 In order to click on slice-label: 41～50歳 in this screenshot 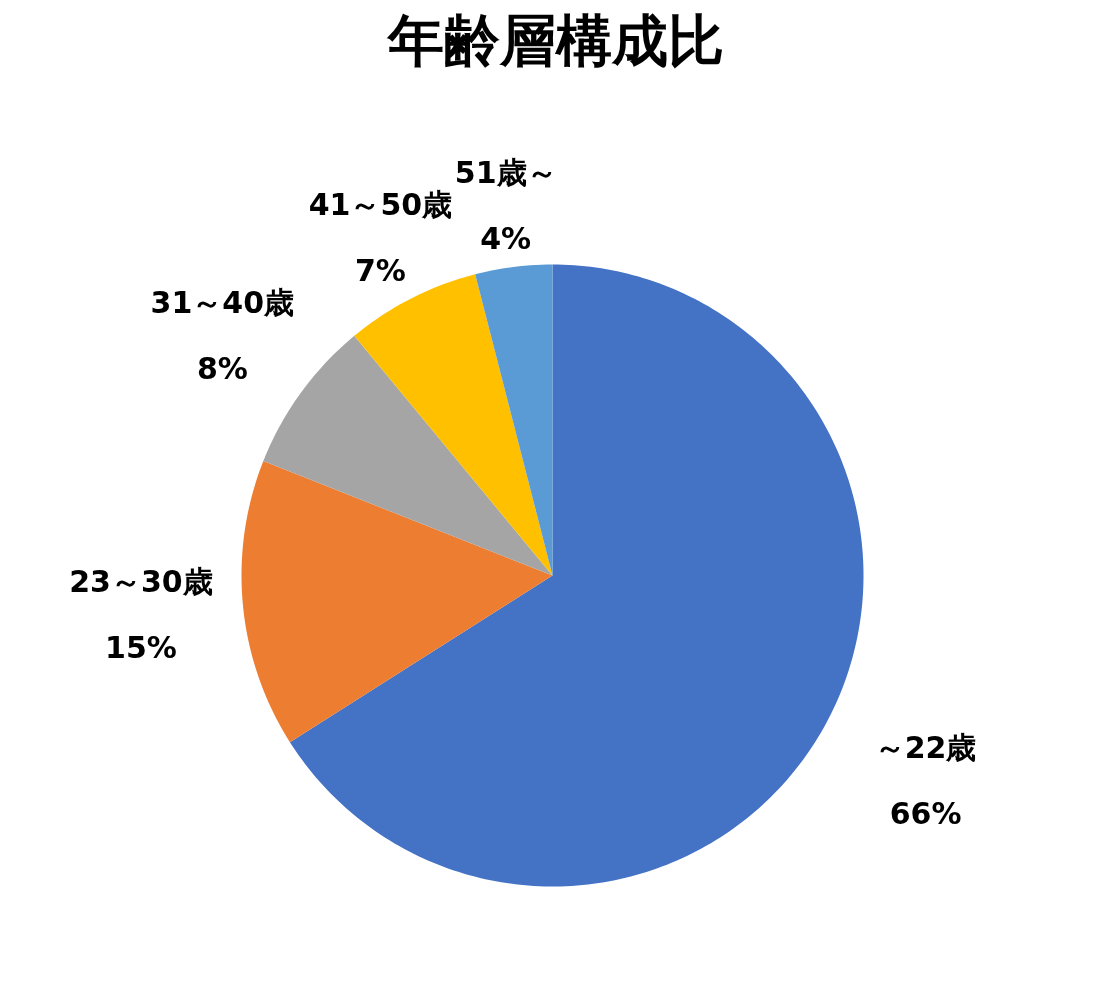, I will do `click(380, 205)`.